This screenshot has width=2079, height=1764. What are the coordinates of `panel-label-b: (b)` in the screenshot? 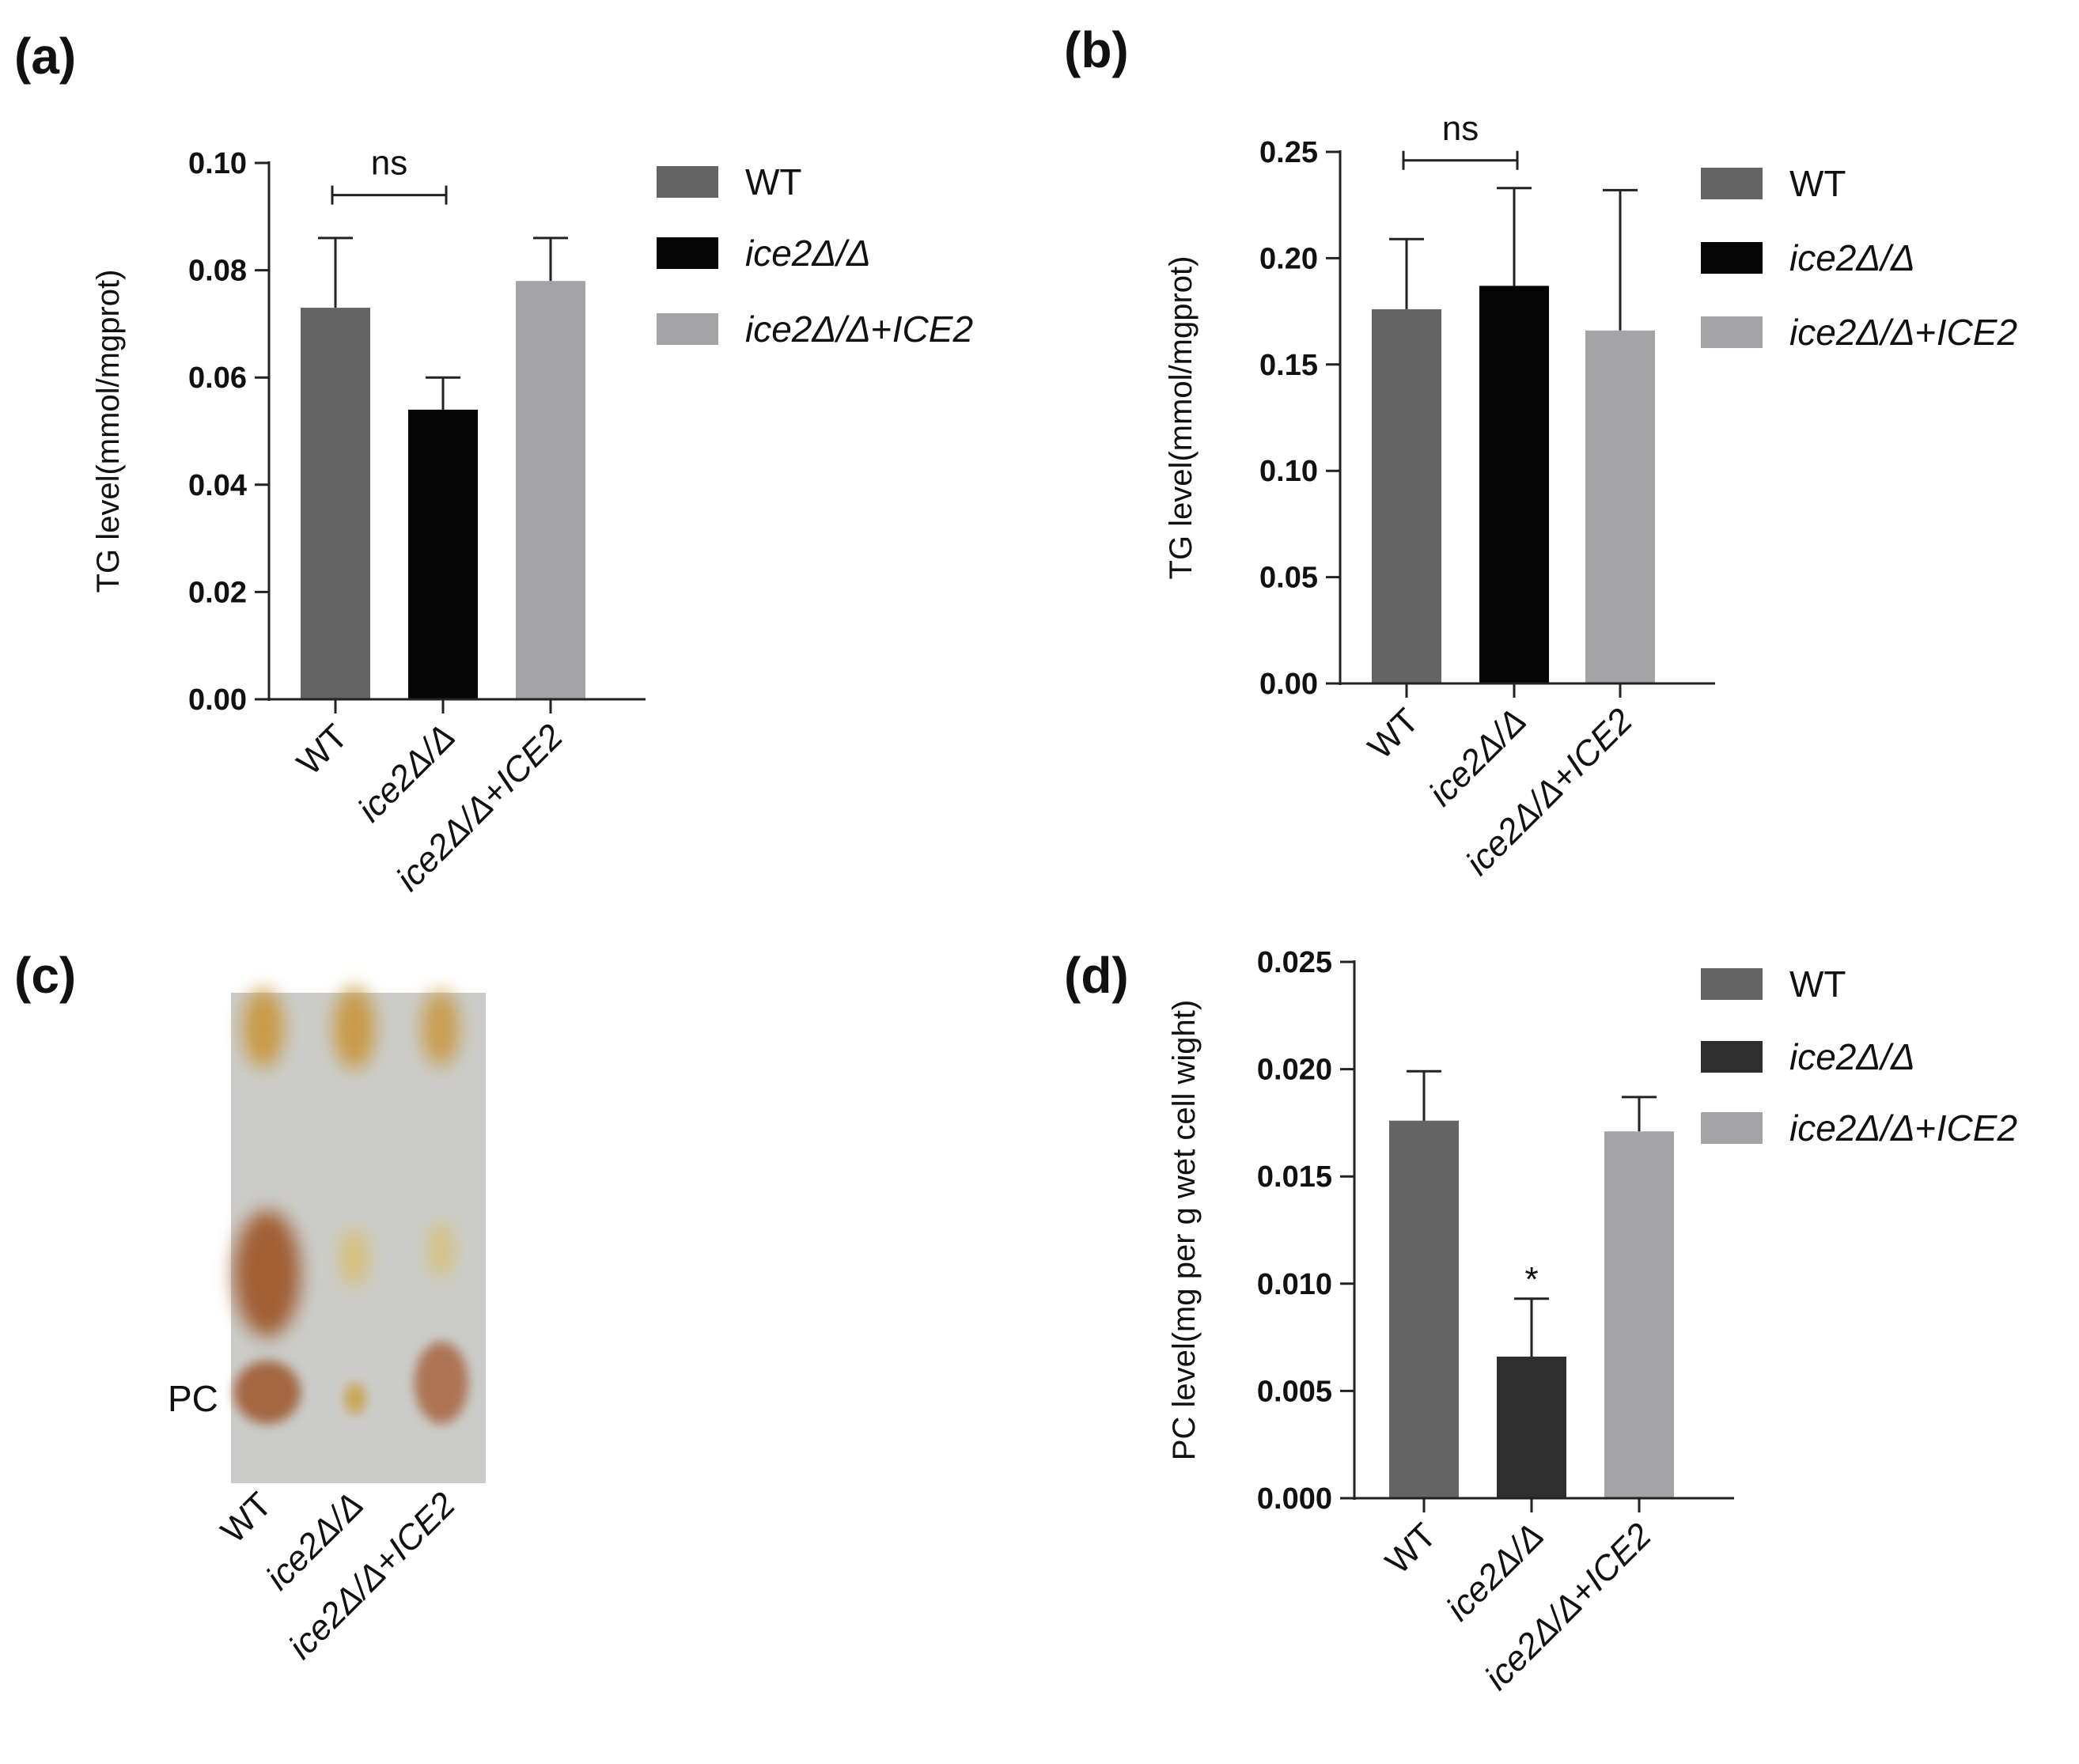 It's located at (1096, 50).